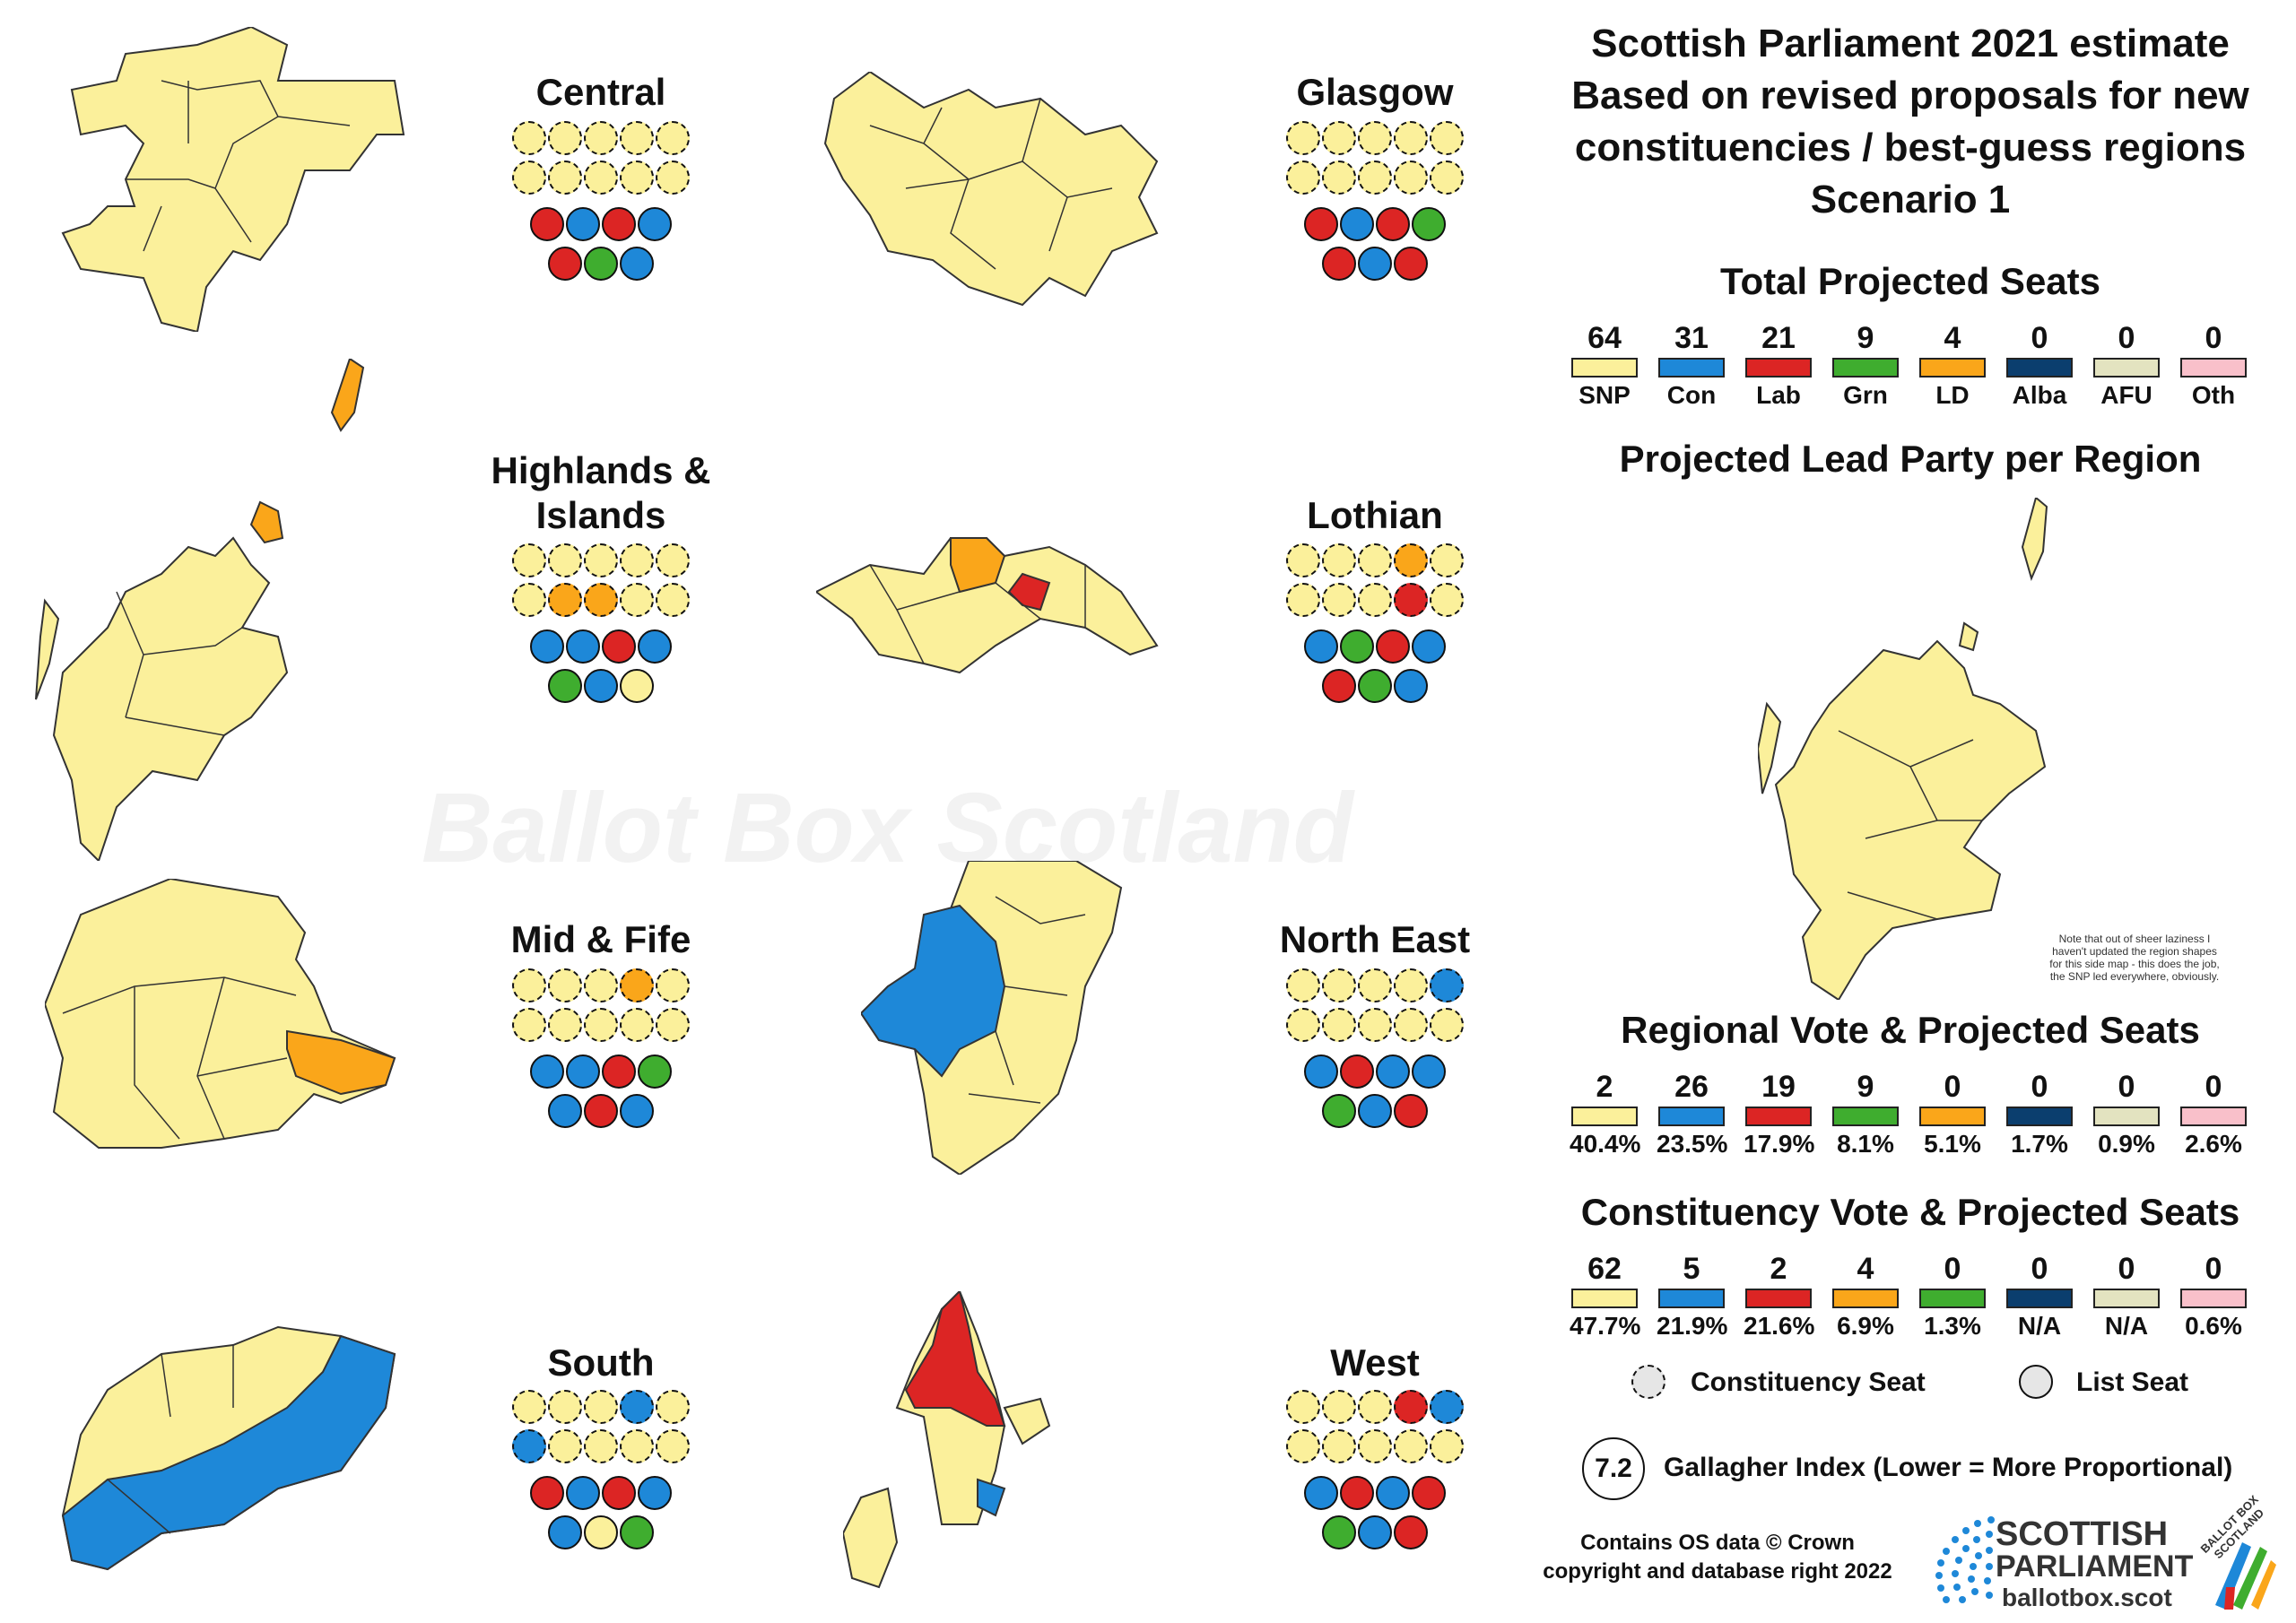 The height and width of the screenshot is (1623, 2296). I want to click on seat-count: 62, so click(1604, 1269).